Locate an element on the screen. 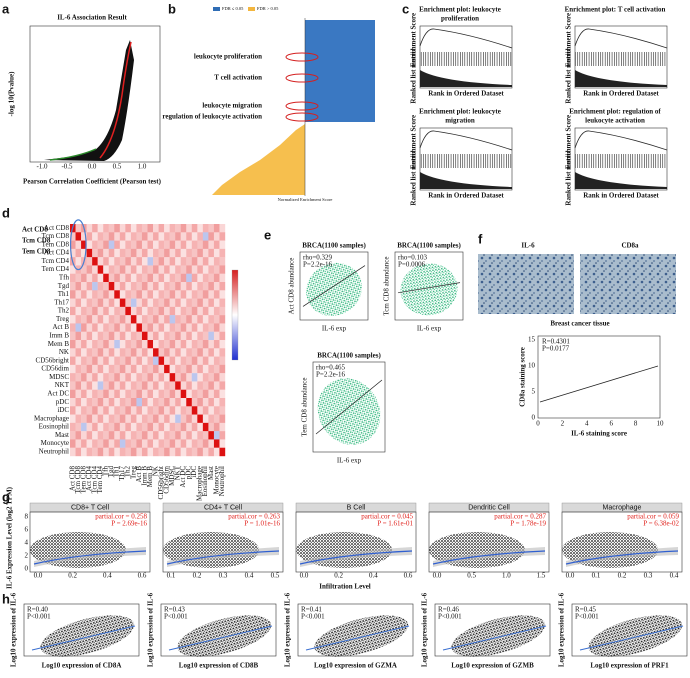 This screenshot has width=690, height=678. x-tick-label: 10 is located at coordinates (661, 424).